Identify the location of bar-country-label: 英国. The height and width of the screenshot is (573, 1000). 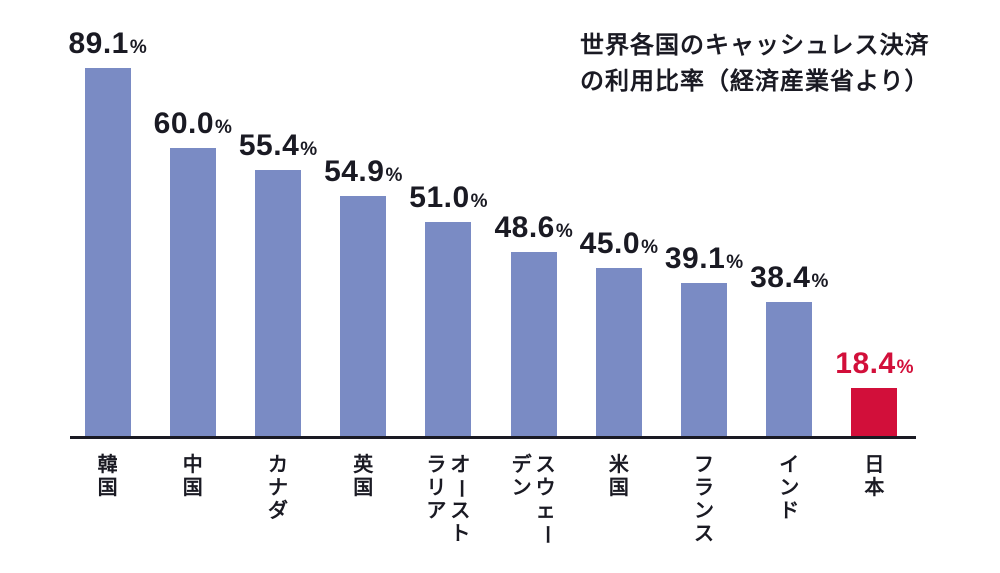
(363, 476).